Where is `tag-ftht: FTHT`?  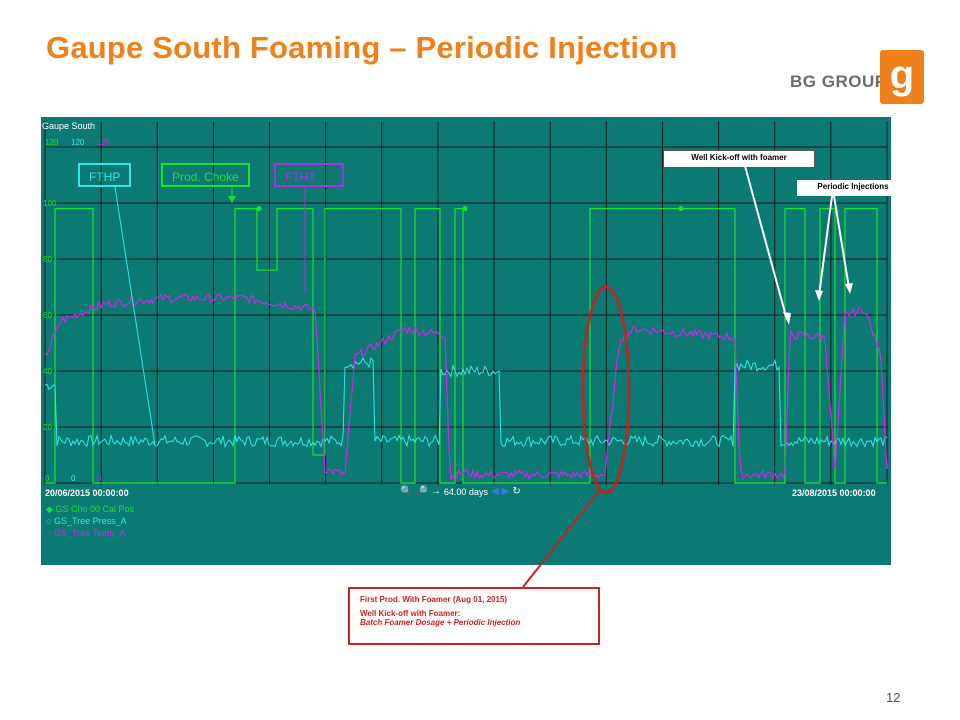 tag-ftht: FTHT is located at coordinates (309, 175).